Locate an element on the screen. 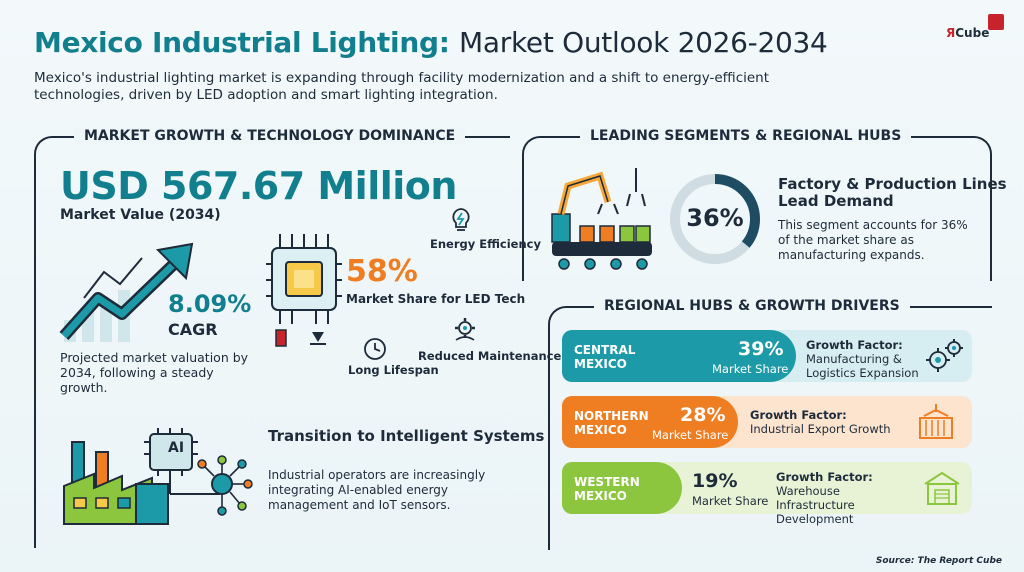 The image size is (1024, 572). logo-text: Cube is located at coordinates (972, 33).